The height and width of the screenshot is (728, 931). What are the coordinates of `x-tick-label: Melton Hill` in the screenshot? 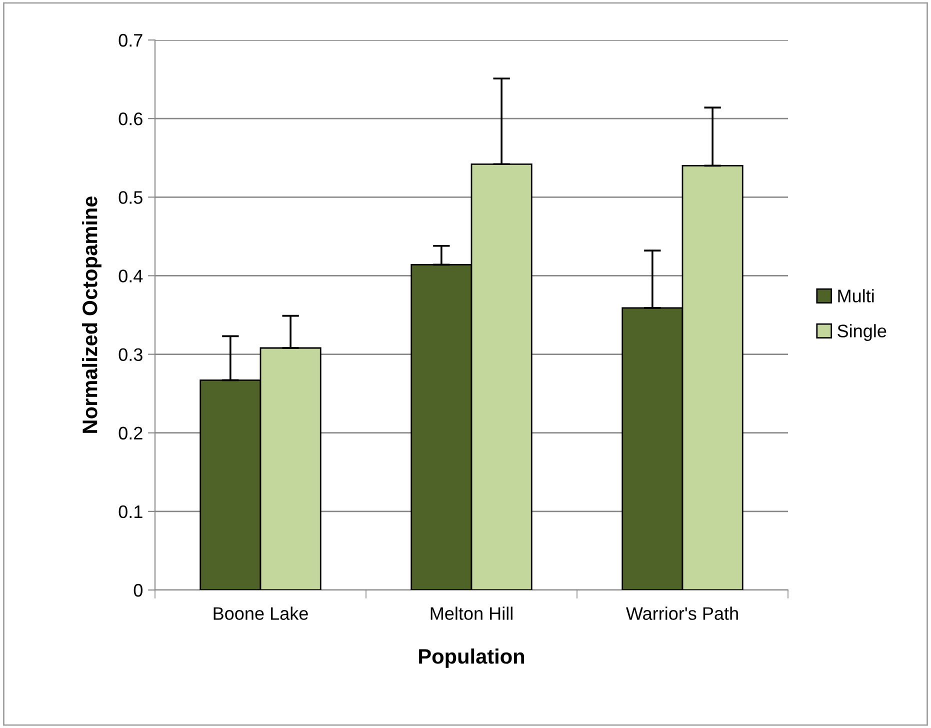 It's located at (471, 613).